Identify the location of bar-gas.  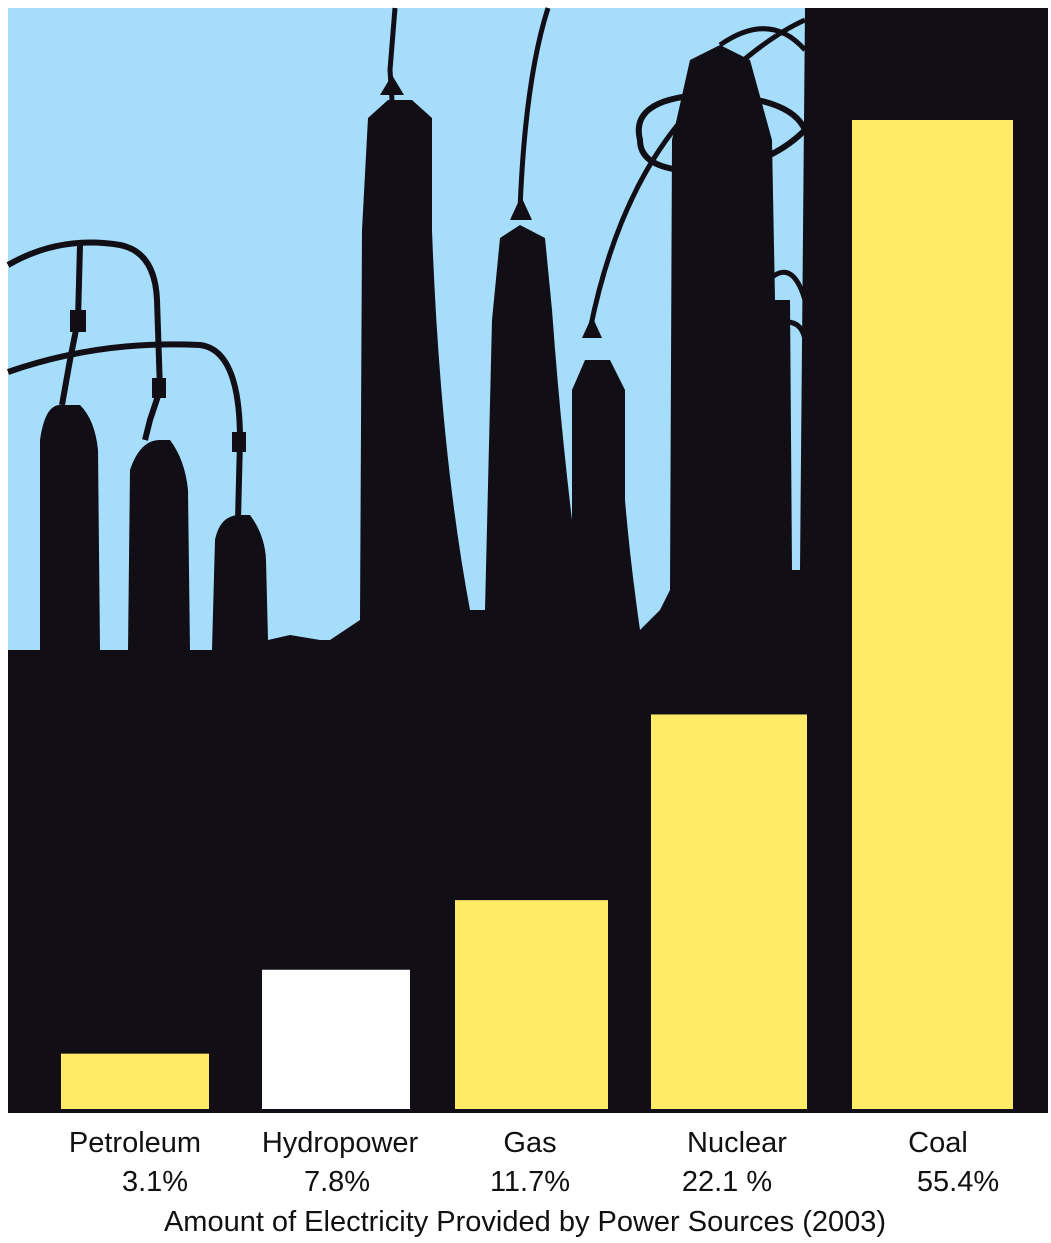
(531, 1004).